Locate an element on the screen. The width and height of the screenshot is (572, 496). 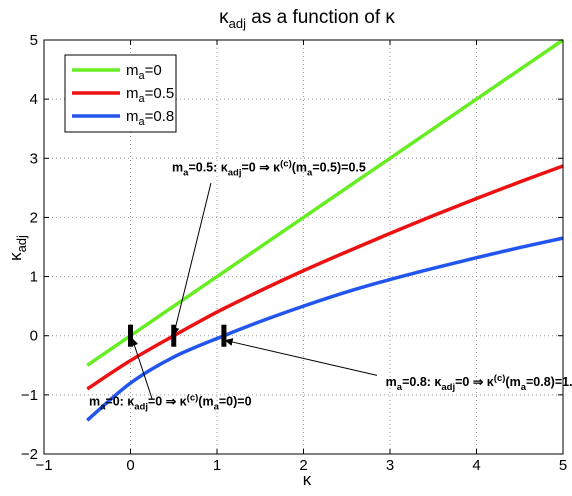
zero-crossing-markers is located at coordinates (177, 335).